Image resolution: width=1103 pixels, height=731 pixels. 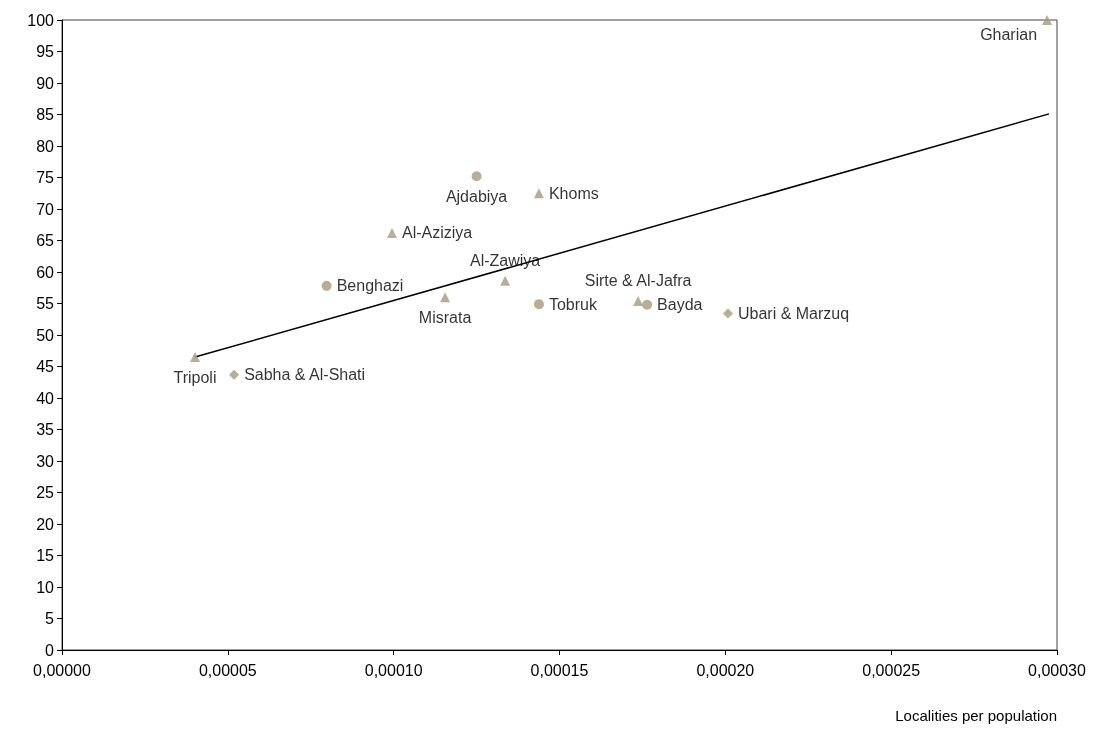 What do you see at coordinates (638, 281) in the screenshot?
I see `data-label: Sirte & Al-Jafra` at bounding box center [638, 281].